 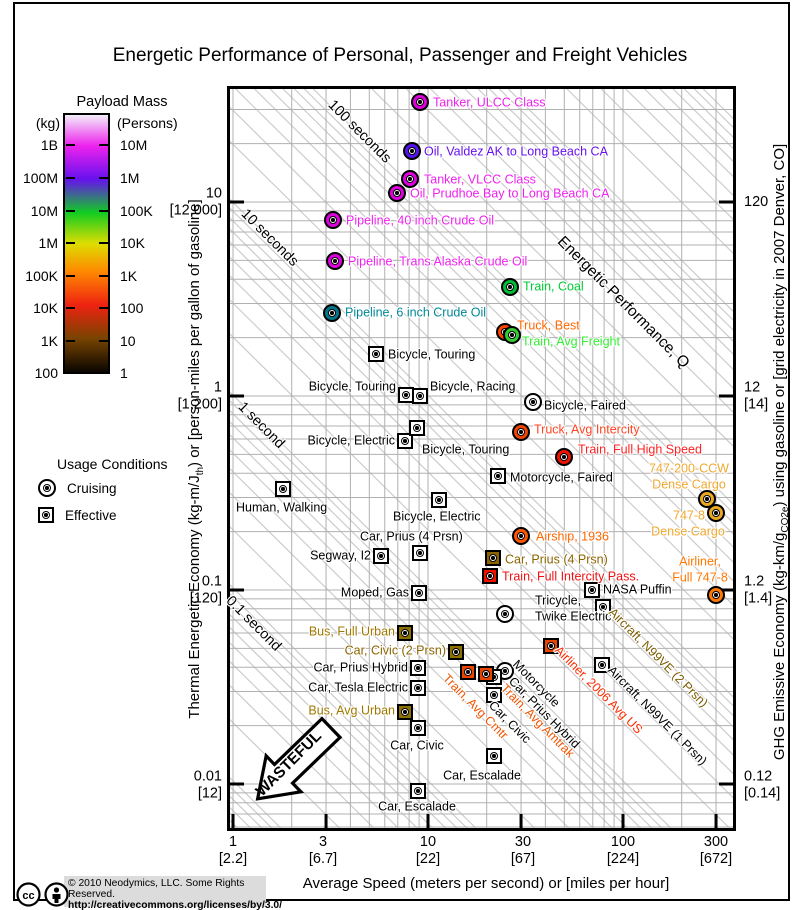 What do you see at coordinates (700, 561) in the screenshot?
I see `data-point-label-airliner-full-747-8: Airliner,` at bounding box center [700, 561].